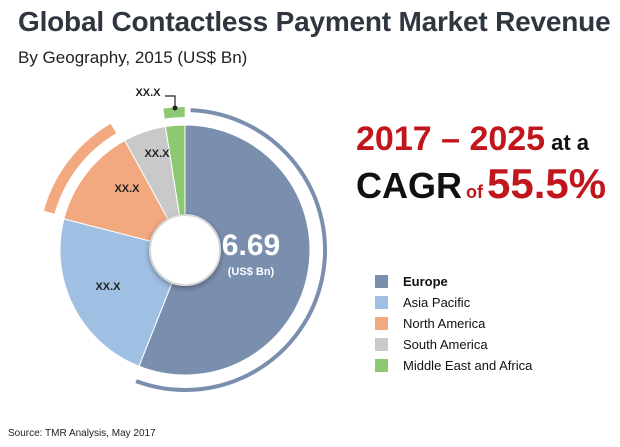  I want to click on cagr-value: CAGR of55.5%, so click(481, 184).